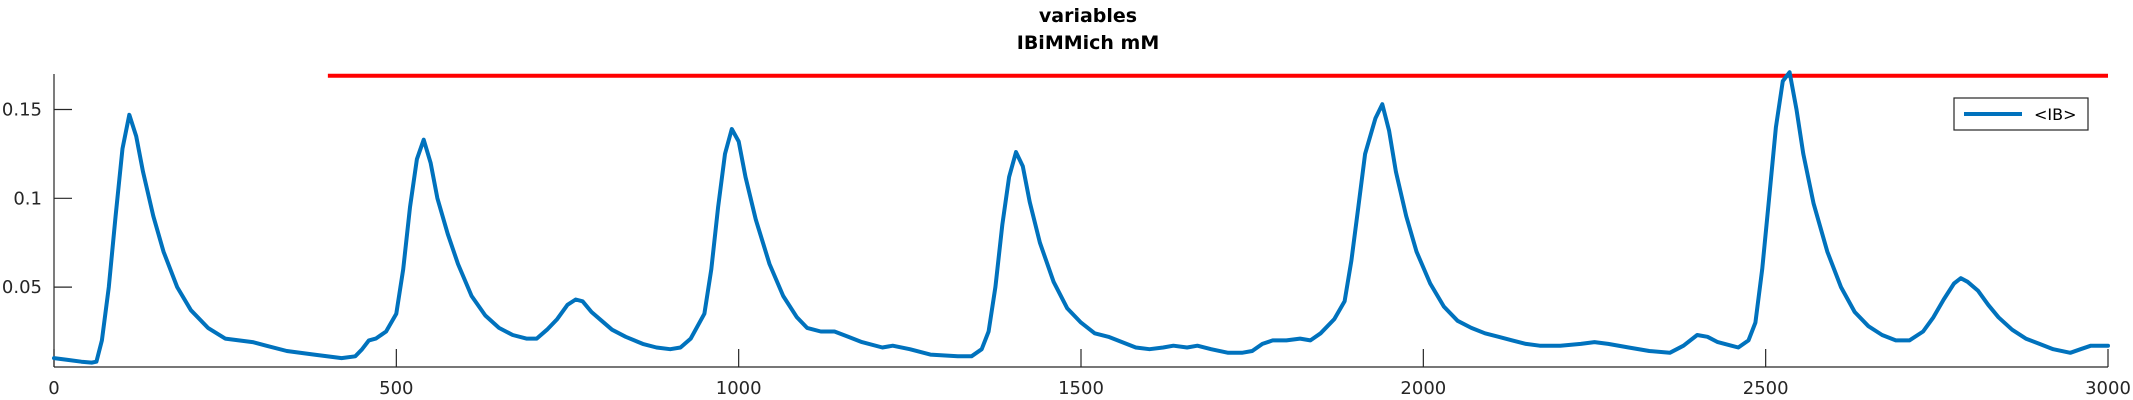 The width and height of the screenshot is (2133, 400). Describe the element at coordinates (2108, 388) in the screenshot. I see `x-tick-label: 3000` at that location.